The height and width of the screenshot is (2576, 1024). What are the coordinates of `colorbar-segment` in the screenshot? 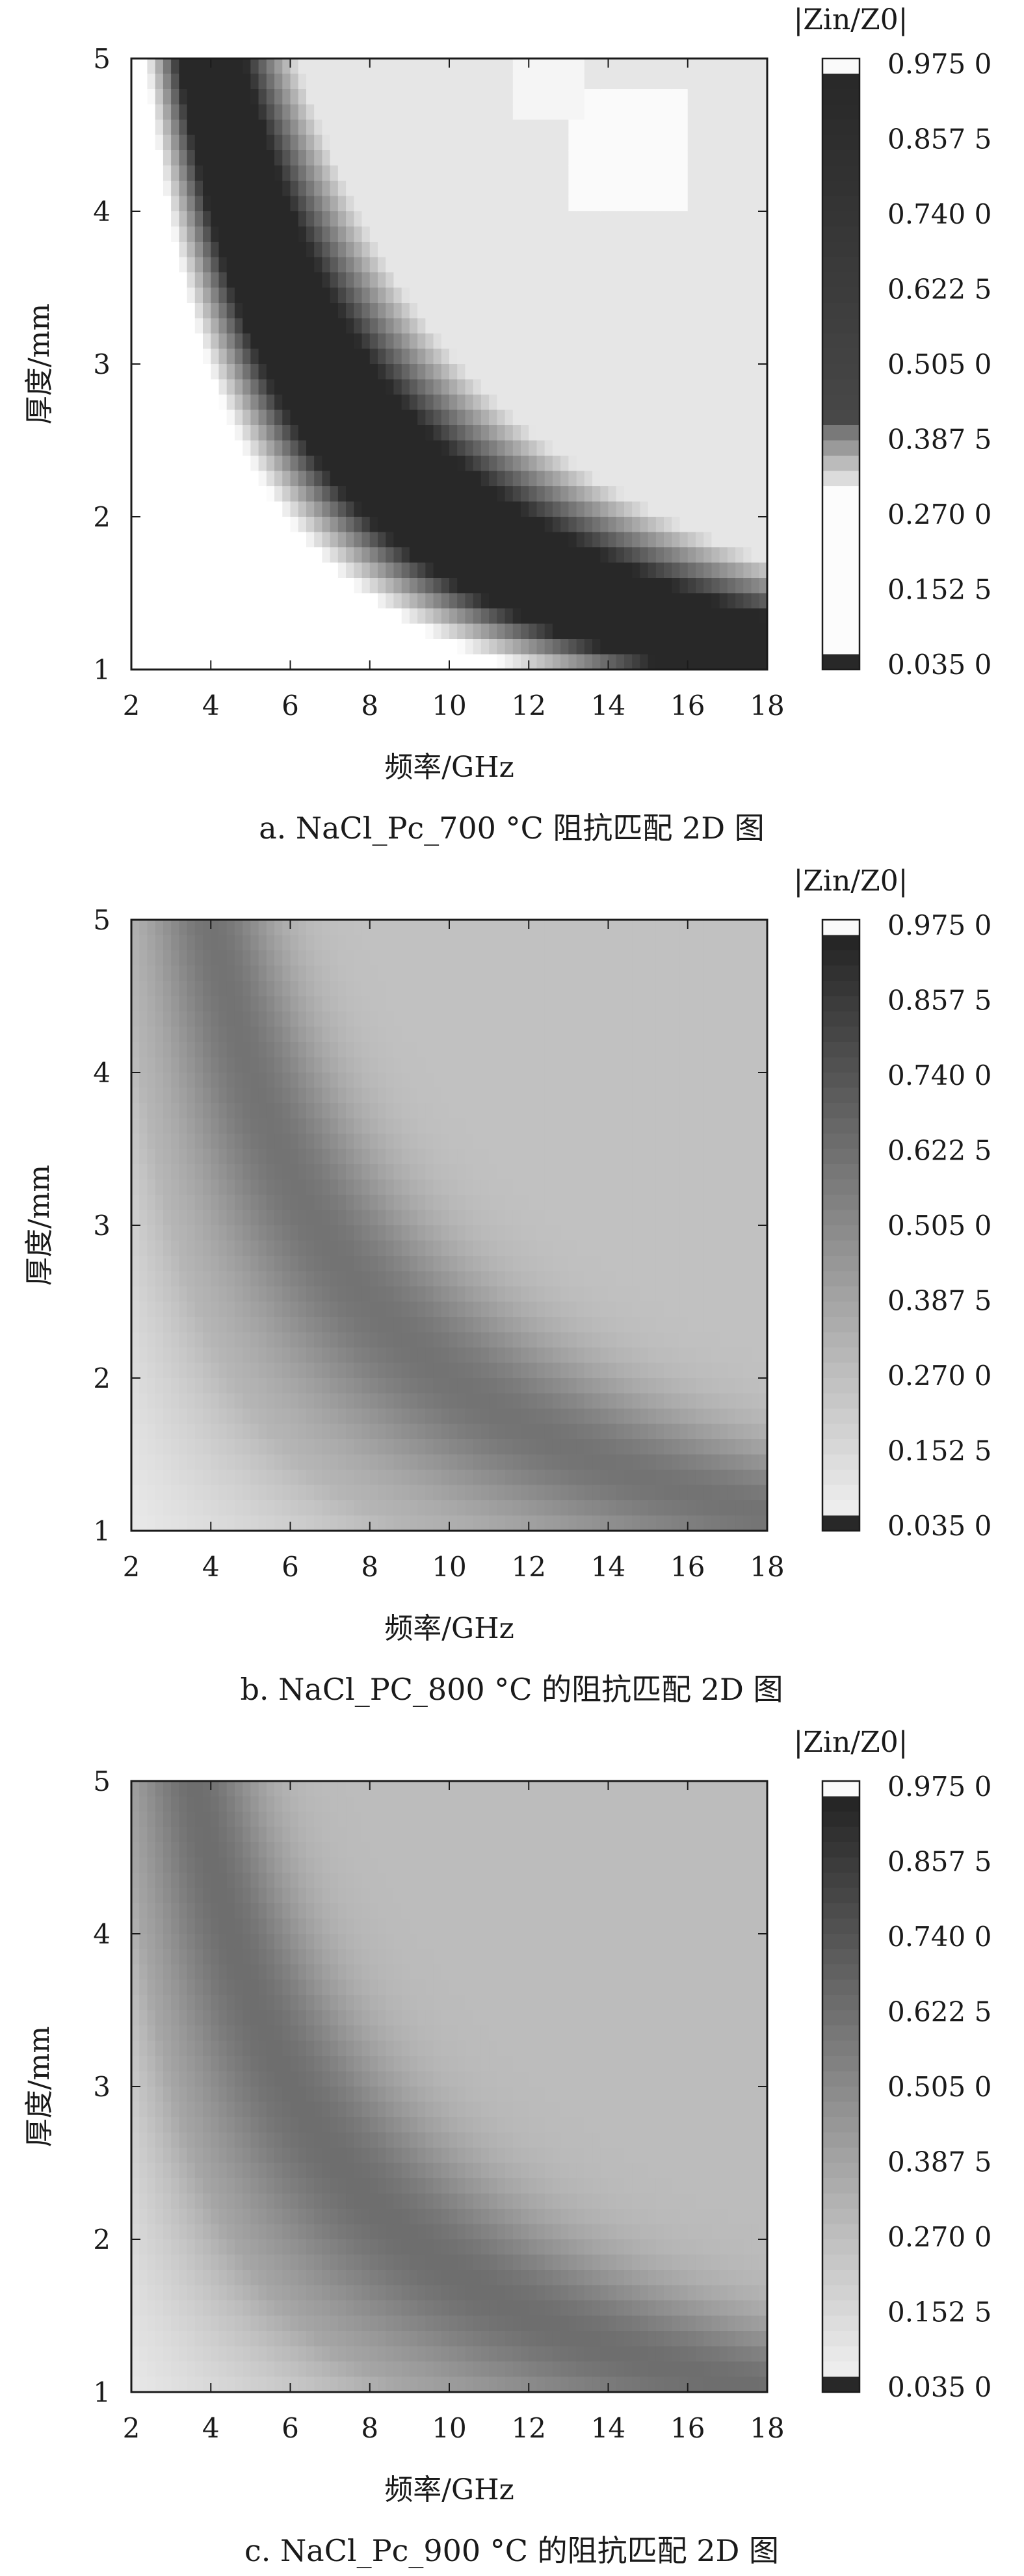 It's located at (841, 143).